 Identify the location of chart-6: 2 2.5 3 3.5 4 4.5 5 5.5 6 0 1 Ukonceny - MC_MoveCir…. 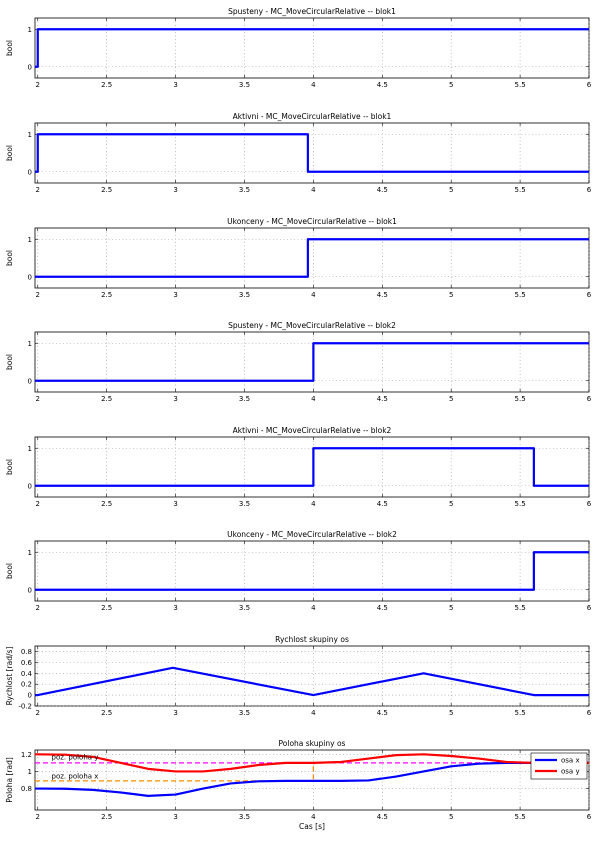
(298, 571).